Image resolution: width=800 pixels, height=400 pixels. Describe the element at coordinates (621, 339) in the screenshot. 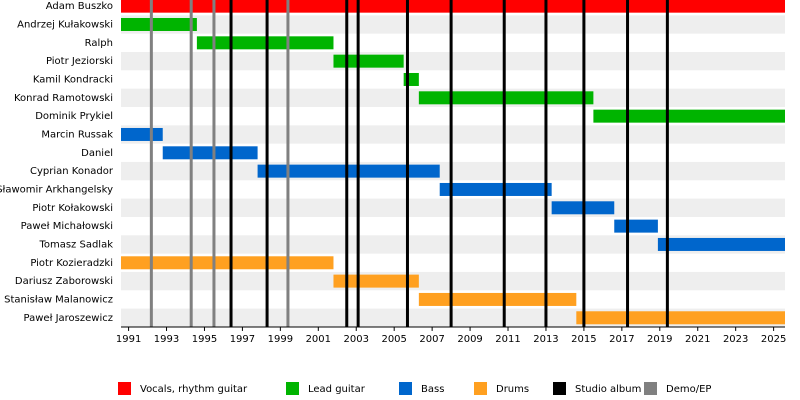

I see `x-tick-label: 2017` at that location.